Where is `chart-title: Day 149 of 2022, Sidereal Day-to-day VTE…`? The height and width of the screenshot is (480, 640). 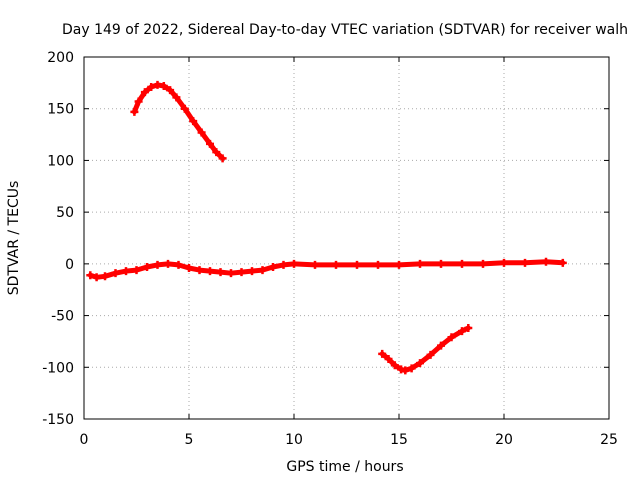 chart-title: Day 149 of 2022, Sidereal Day-to-day VTE… is located at coordinates (345, 30).